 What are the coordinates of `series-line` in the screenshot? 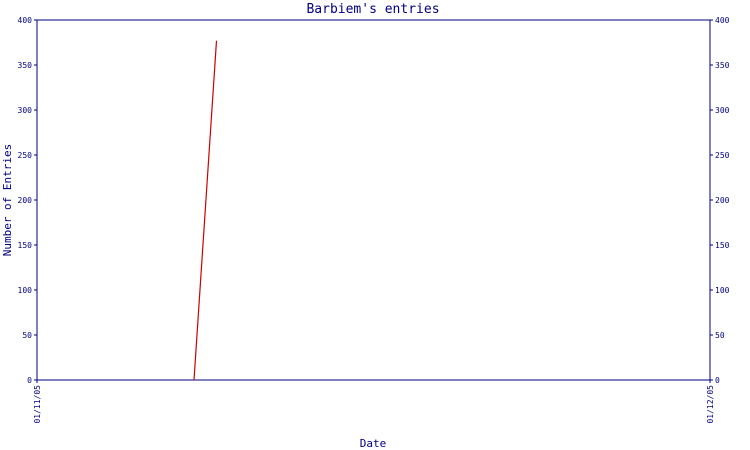 It's located at (205, 210).